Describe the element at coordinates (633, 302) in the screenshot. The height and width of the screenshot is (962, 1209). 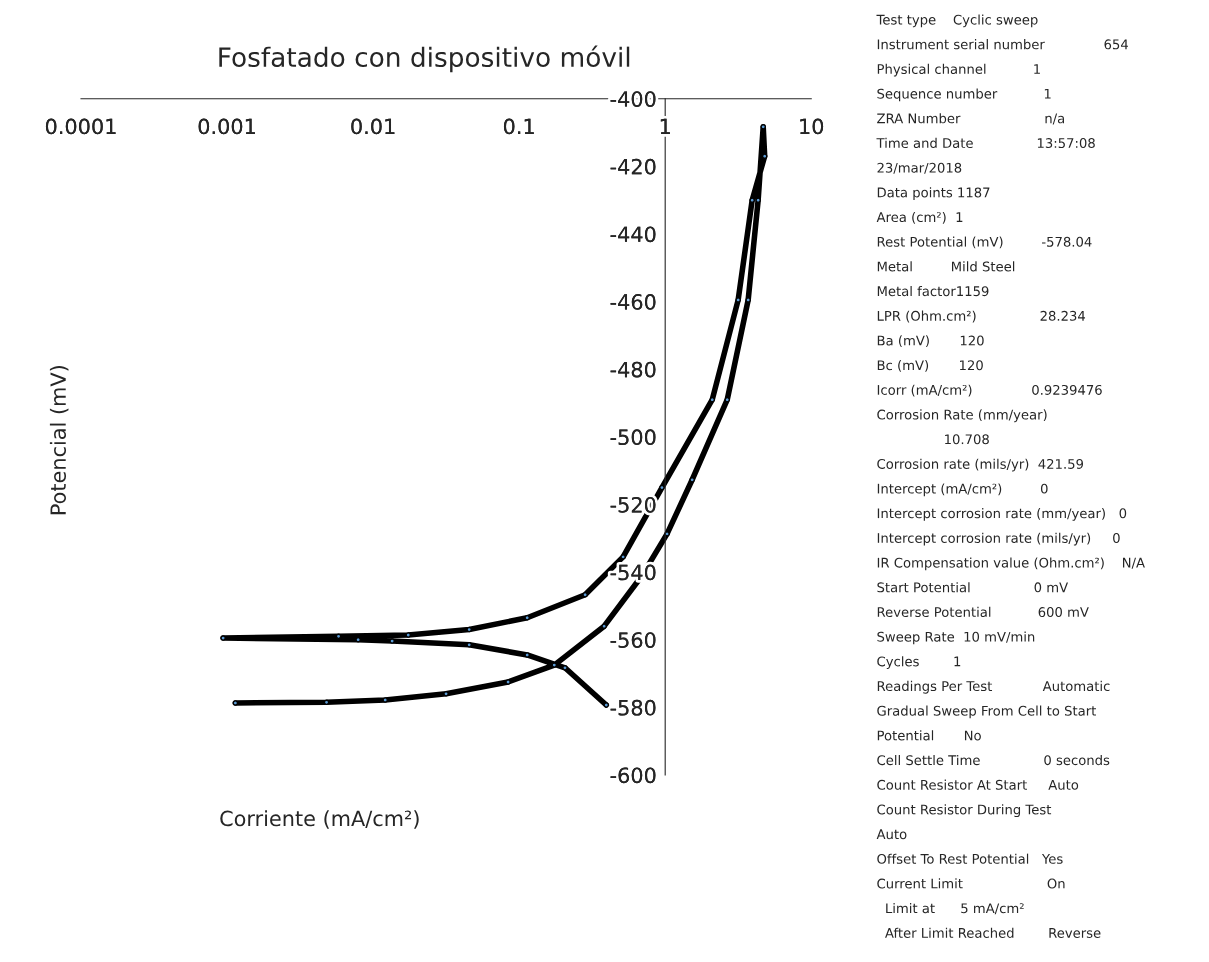
I see `y-tick-label: -460` at that location.